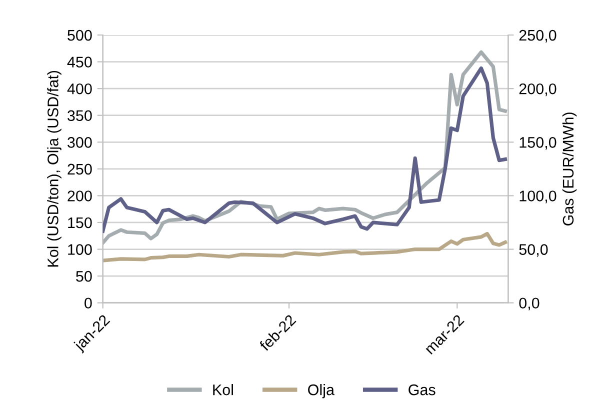 The image size is (605, 412). I want to click on y-tick-label: 350, so click(80, 116).